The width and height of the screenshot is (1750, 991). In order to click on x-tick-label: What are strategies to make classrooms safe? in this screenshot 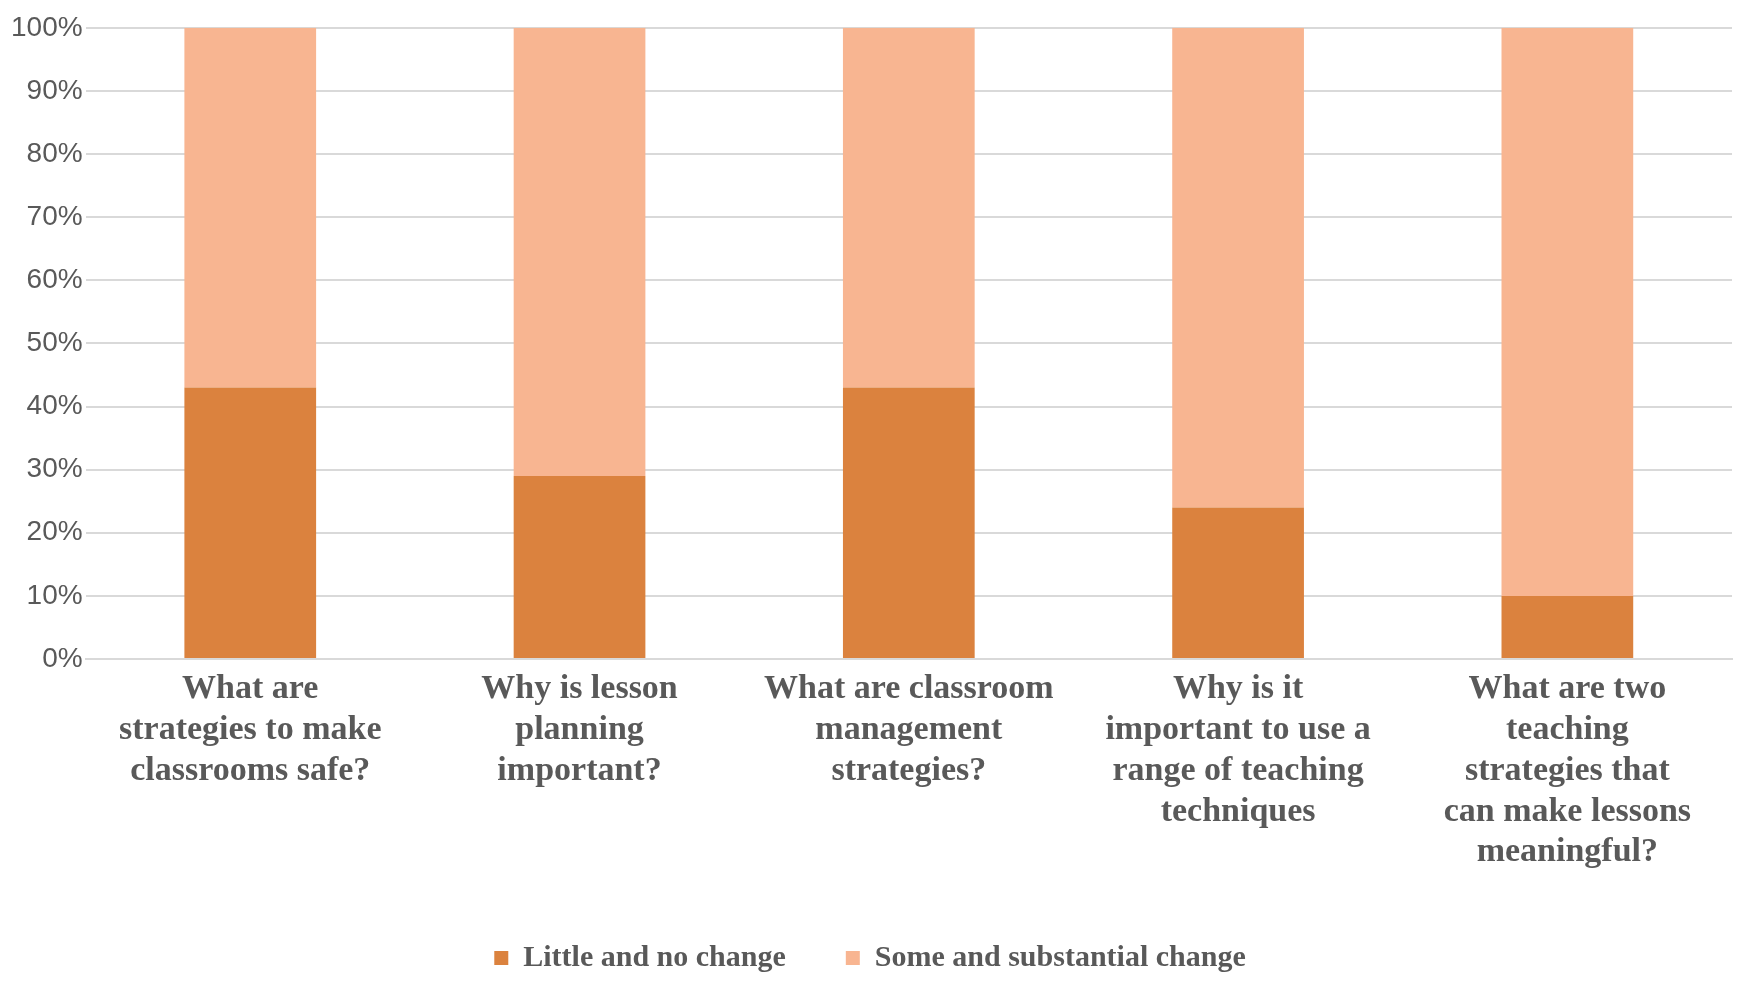, I will do `click(250, 727)`.